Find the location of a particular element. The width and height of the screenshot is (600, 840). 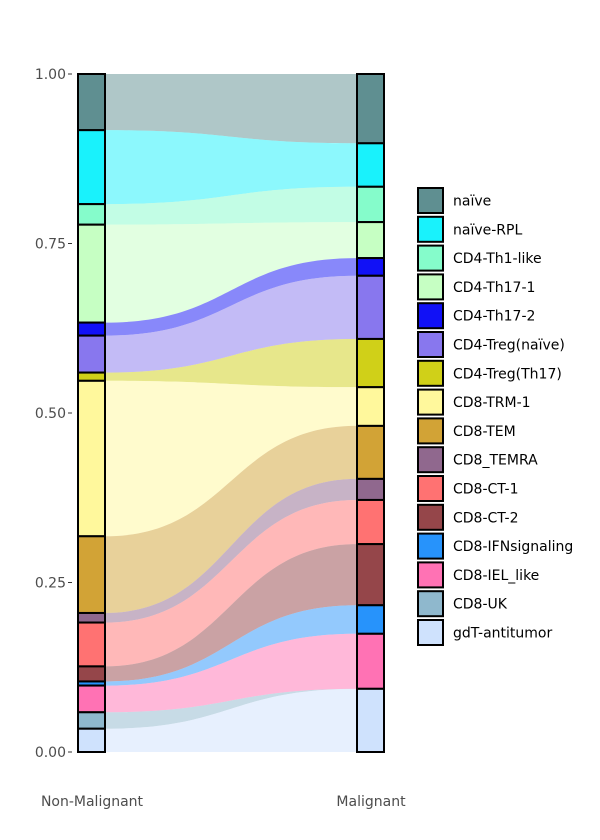

stratum-non-malignant-na-ve is located at coordinates (91, 102).